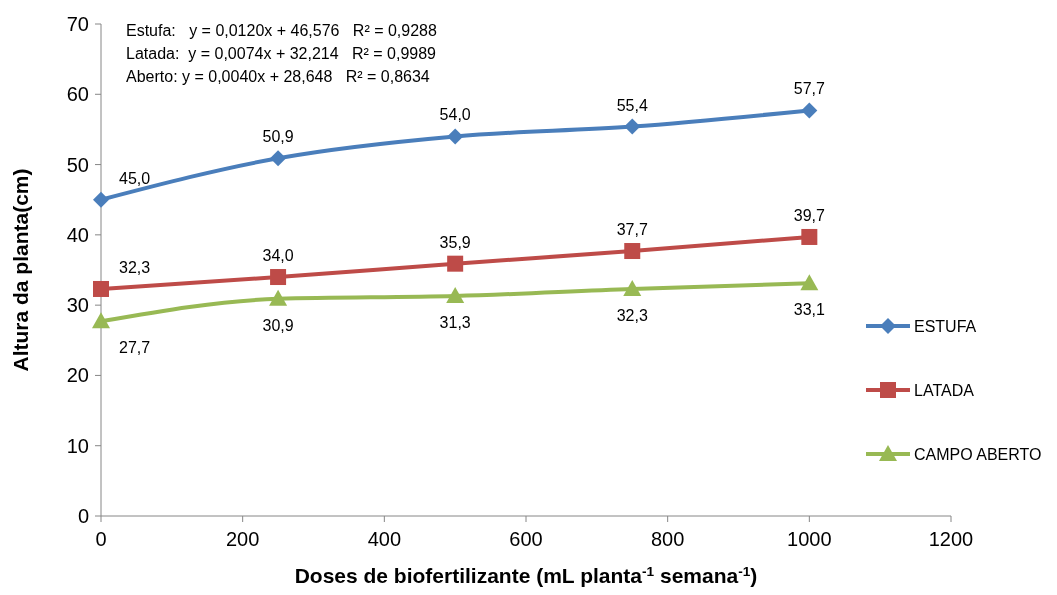 This screenshot has height=595, width=1057. I want to click on annotation: Latada: y = 0,0074x + 32,214 R² = 0,9989, so click(281, 53).